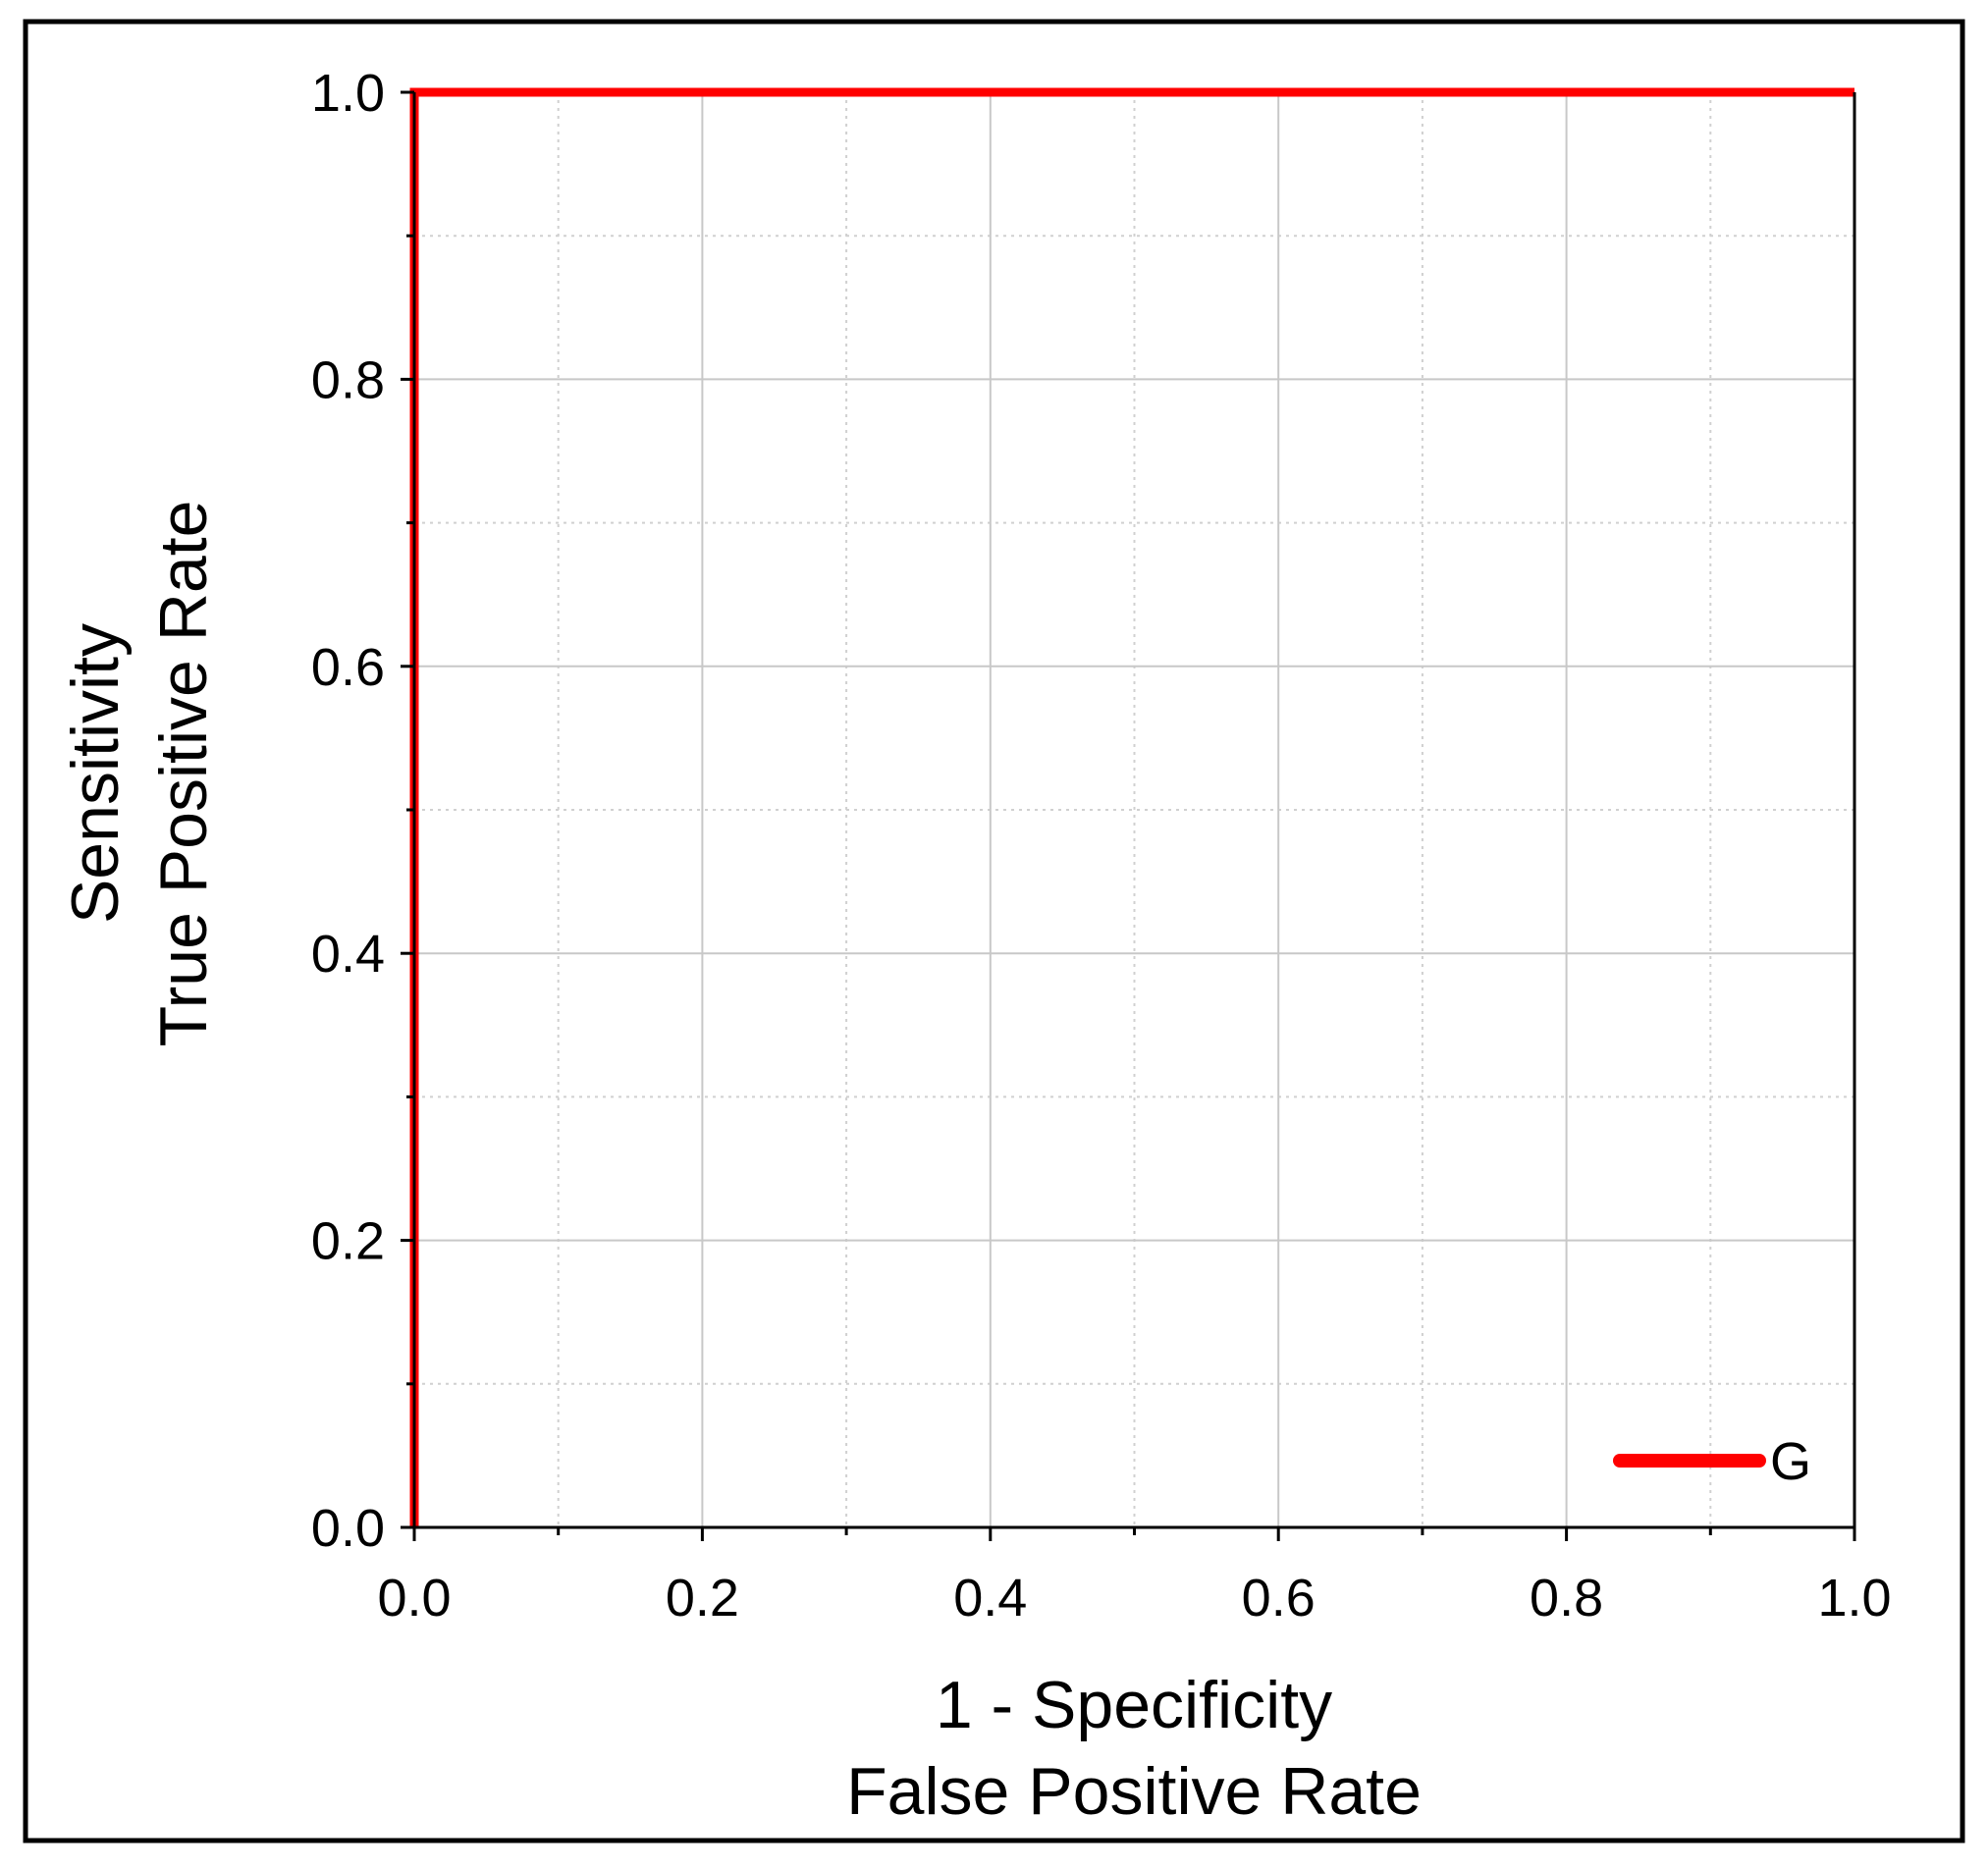 Image resolution: width=1988 pixels, height=1869 pixels. What do you see at coordinates (702, 1598) in the screenshot?
I see `x-tick-label: 0.2` at bounding box center [702, 1598].